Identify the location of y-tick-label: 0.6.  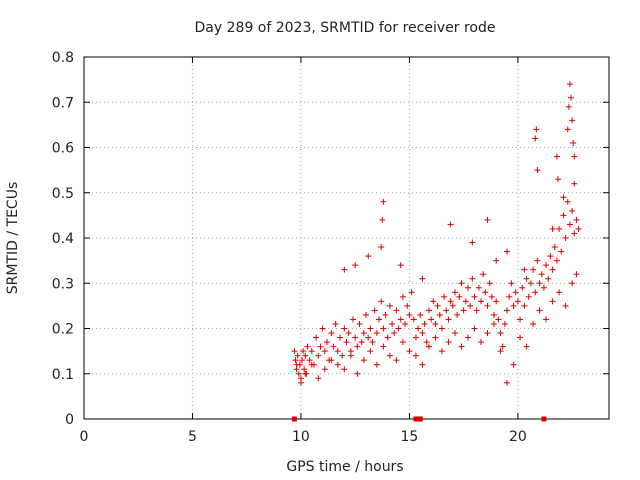
(63, 149).